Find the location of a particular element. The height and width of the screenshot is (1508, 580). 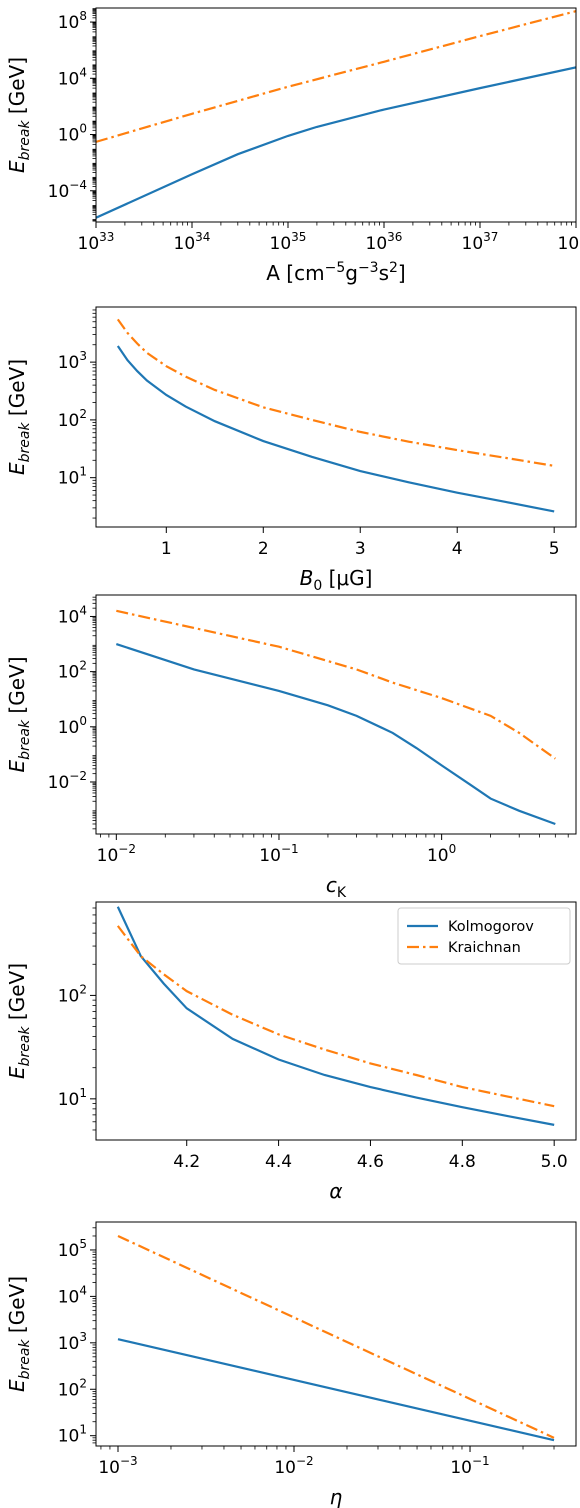

x-tick-label: 3 is located at coordinates (360, 549).